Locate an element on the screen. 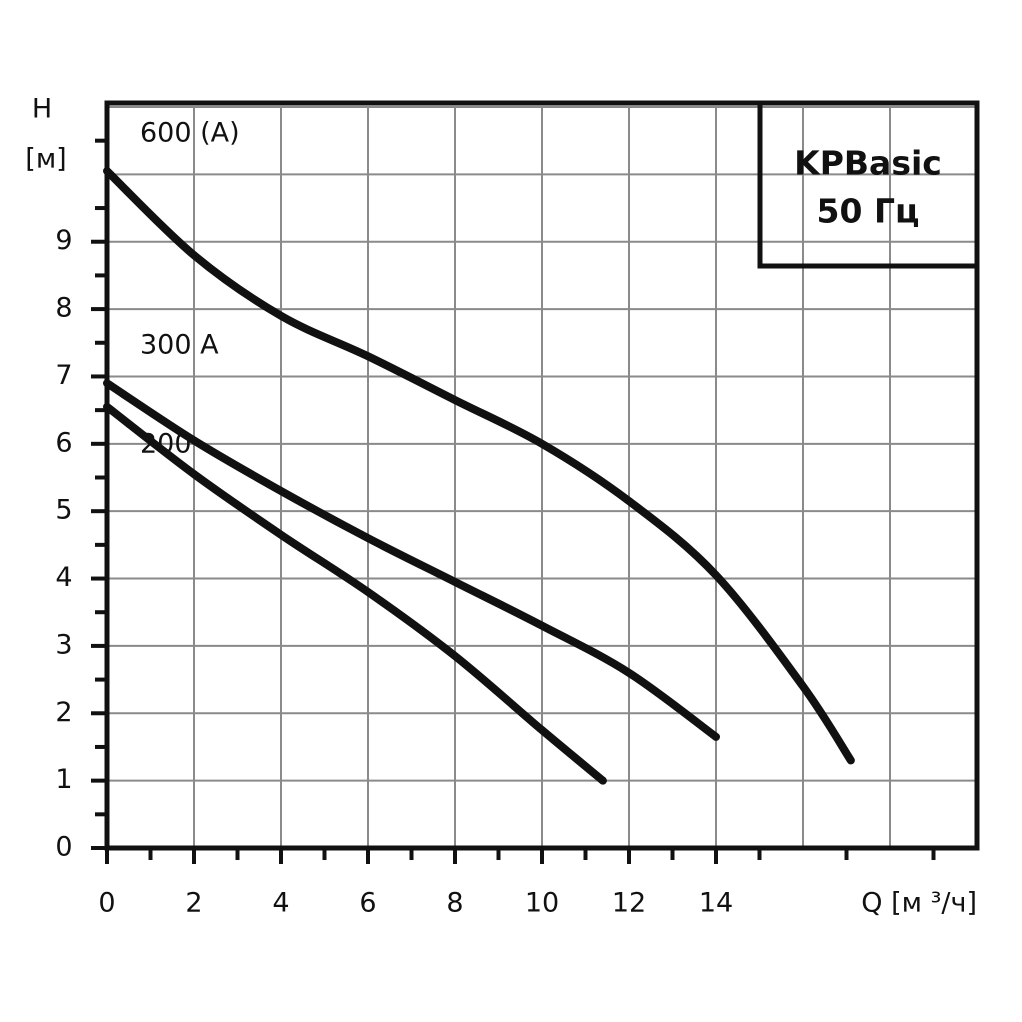 The width and height of the screenshot is (1022, 1022). y-tick-label: 4 is located at coordinates (63, 577).